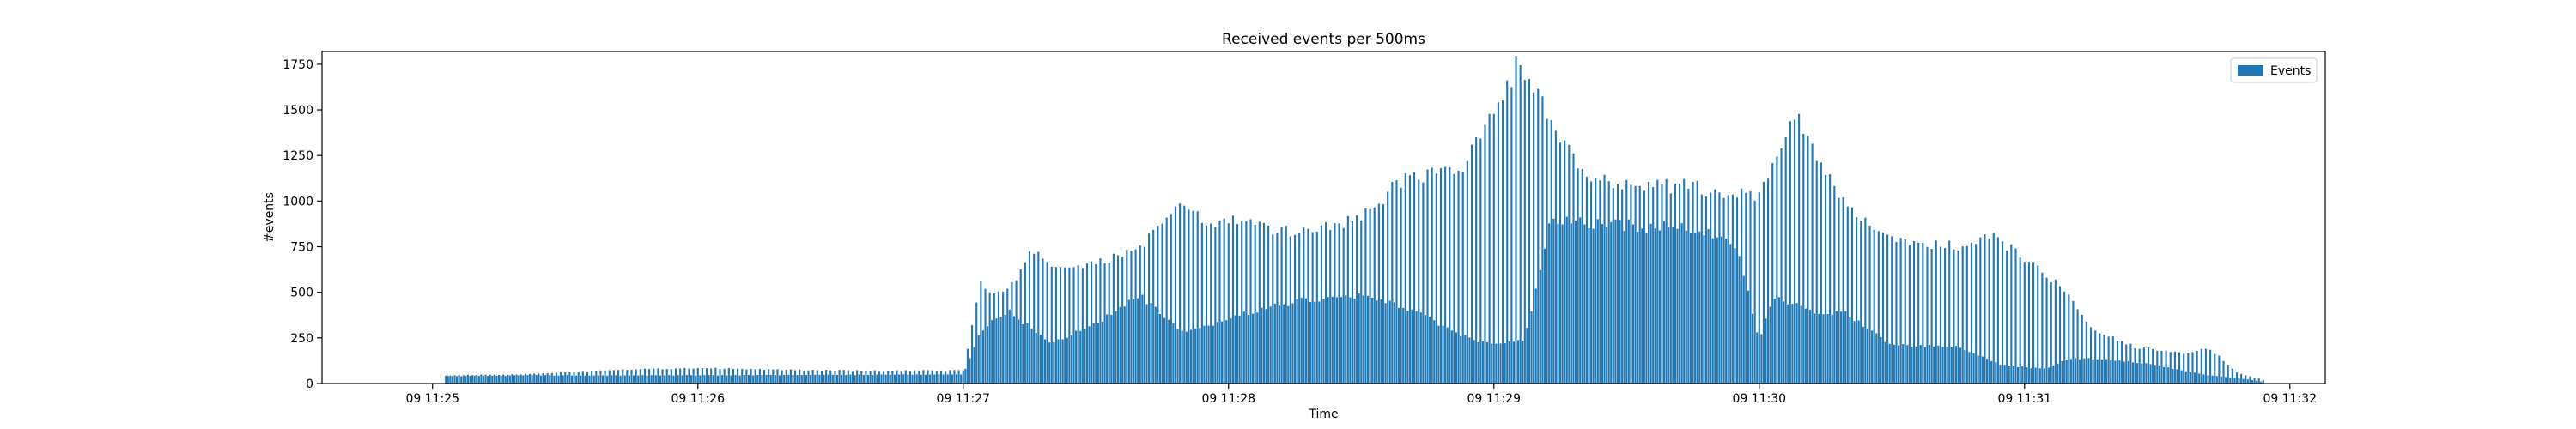 Image resolution: width=2576 pixels, height=429 pixels. I want to click on y-tick-label: 1000, so click(298, 202).